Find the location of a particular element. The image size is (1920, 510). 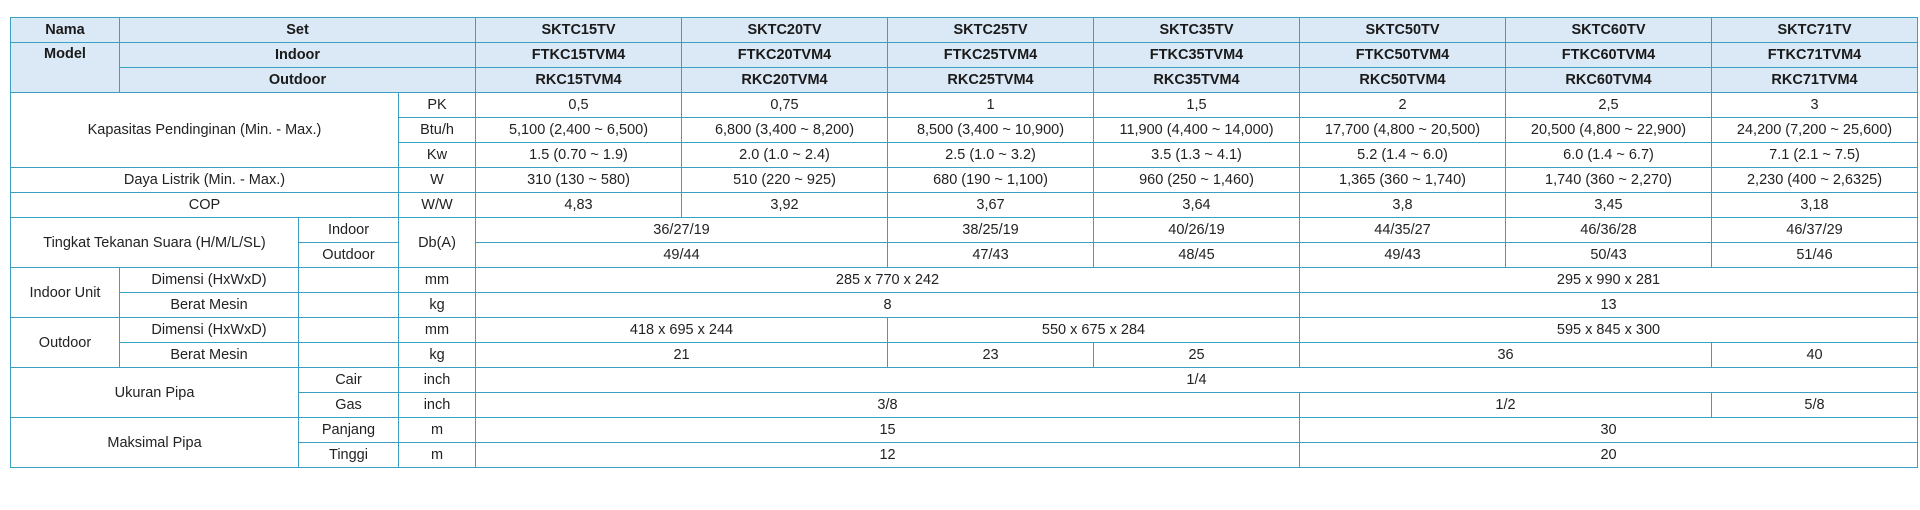

header-cell: FTKC15TVM4 is located at coordinates (579, 55).